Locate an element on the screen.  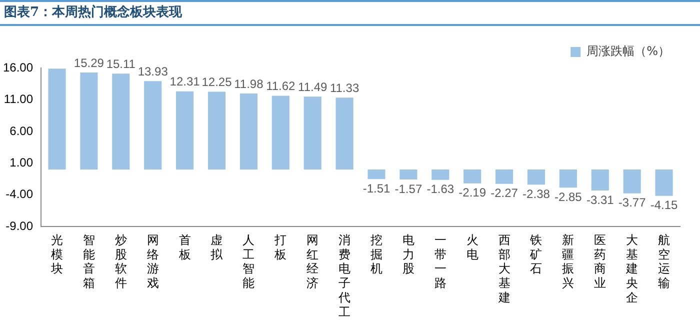
x-tick-label: 挖掘机 is located at coordinates (376, 254).